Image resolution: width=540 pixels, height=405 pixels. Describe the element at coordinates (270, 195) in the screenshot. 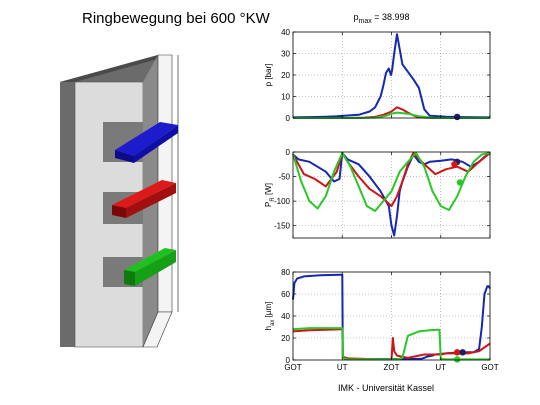

I see `y-axis-label: PR [W]` at that location.